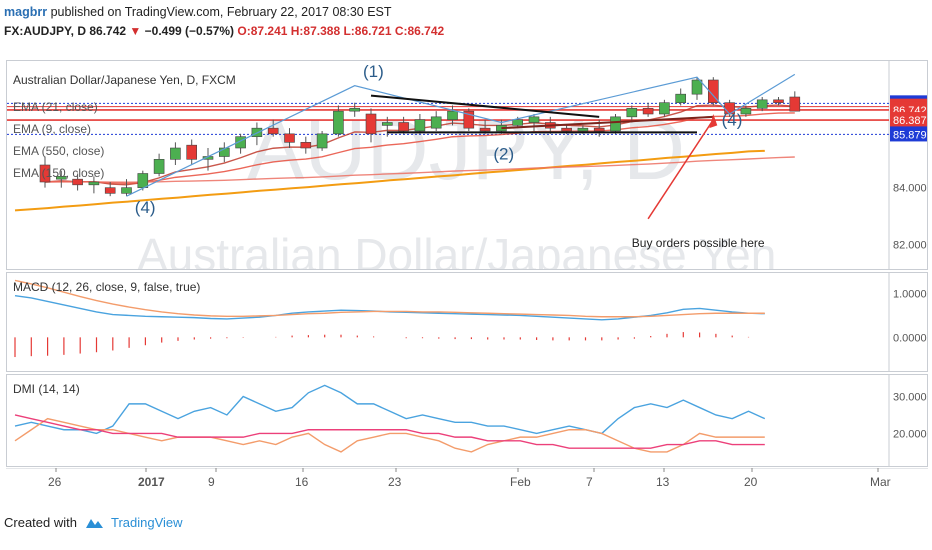 The width and height of the screenshot is (932, 550). Describe the element at coordinates (419, 169) in the screenshot. I see `ema-150-line` at that location.